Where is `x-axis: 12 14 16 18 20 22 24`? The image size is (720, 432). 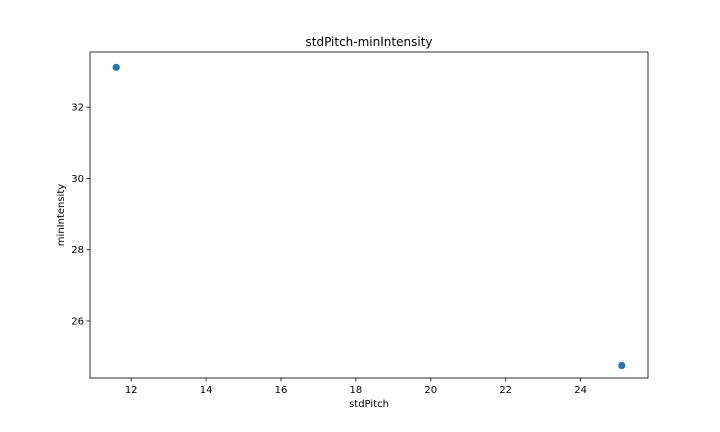 x-axis: 12 14 16 18 20 22 24 is located at coordinates (356, 387).